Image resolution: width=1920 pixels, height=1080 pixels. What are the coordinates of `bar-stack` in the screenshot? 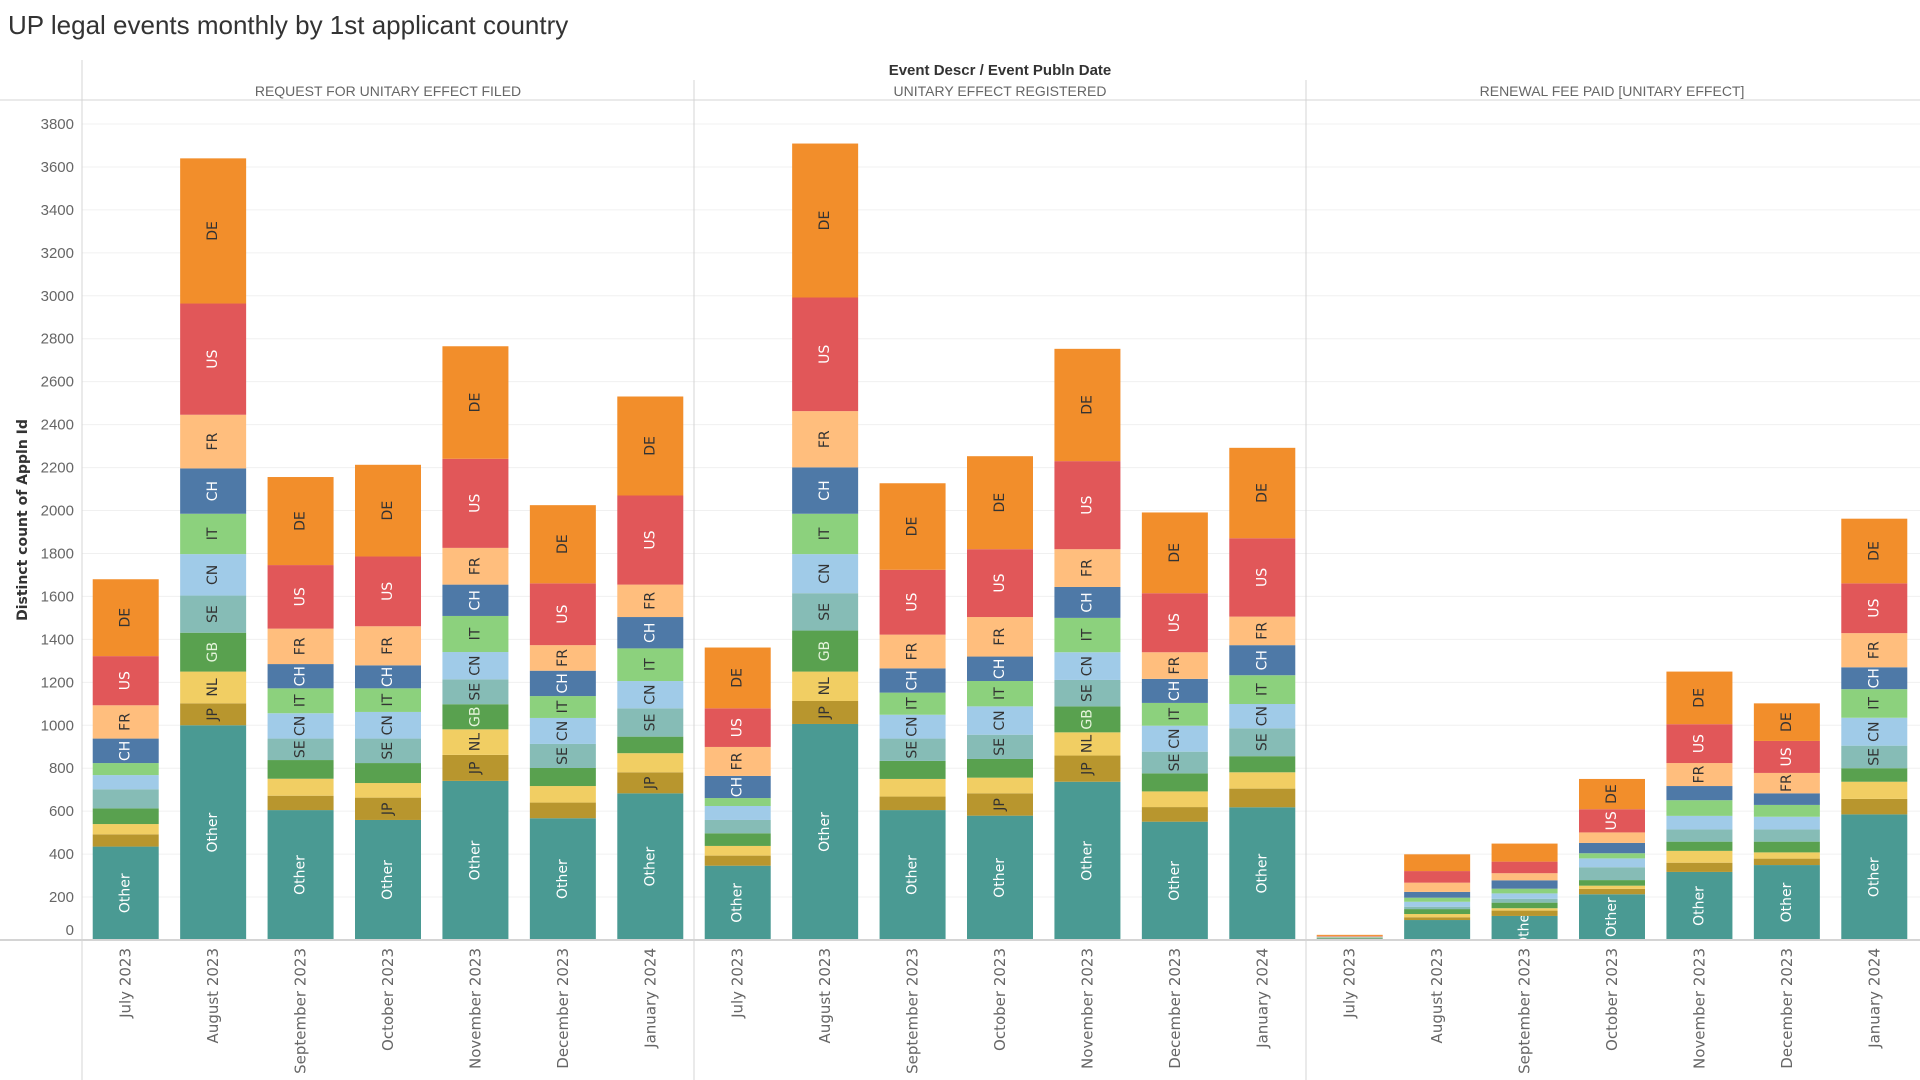 It's located at (1437, 897).